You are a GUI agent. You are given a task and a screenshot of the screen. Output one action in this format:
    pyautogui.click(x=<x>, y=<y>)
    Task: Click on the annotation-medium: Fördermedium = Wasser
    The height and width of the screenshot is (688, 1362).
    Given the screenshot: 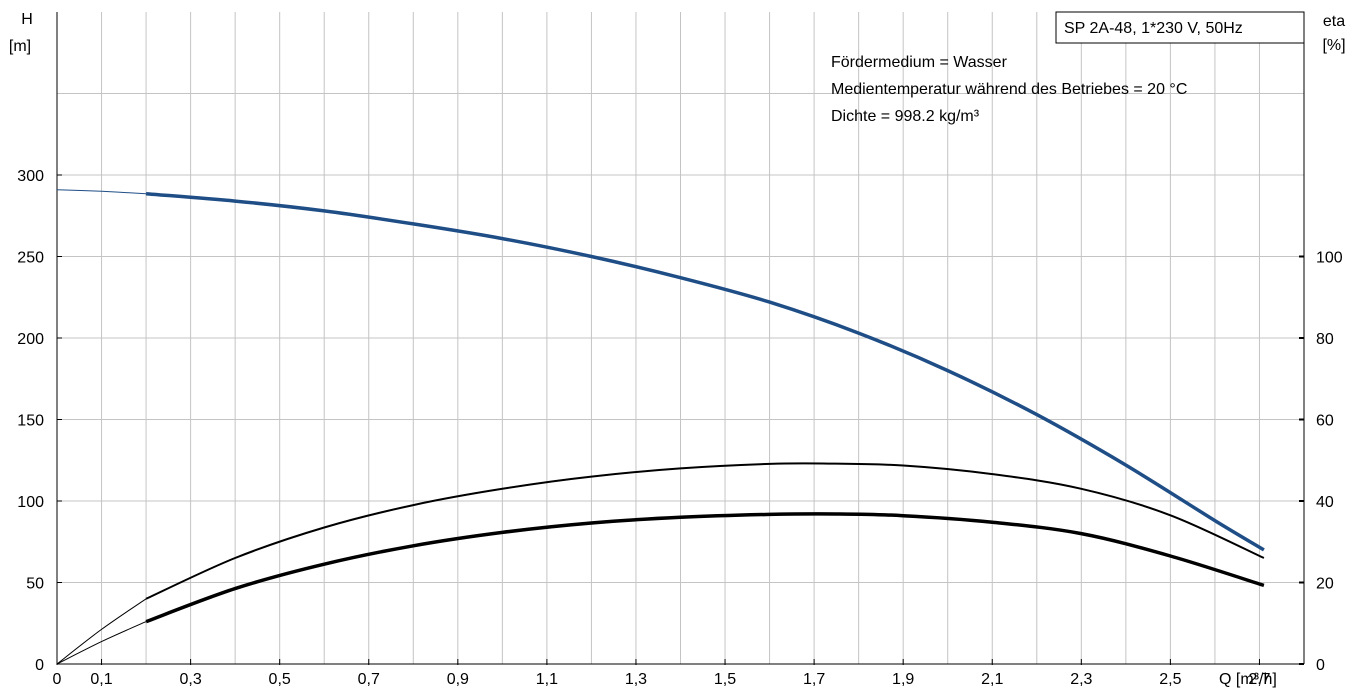 What is the action you would take?
    pyautogui.click(x=919, y=62)
    